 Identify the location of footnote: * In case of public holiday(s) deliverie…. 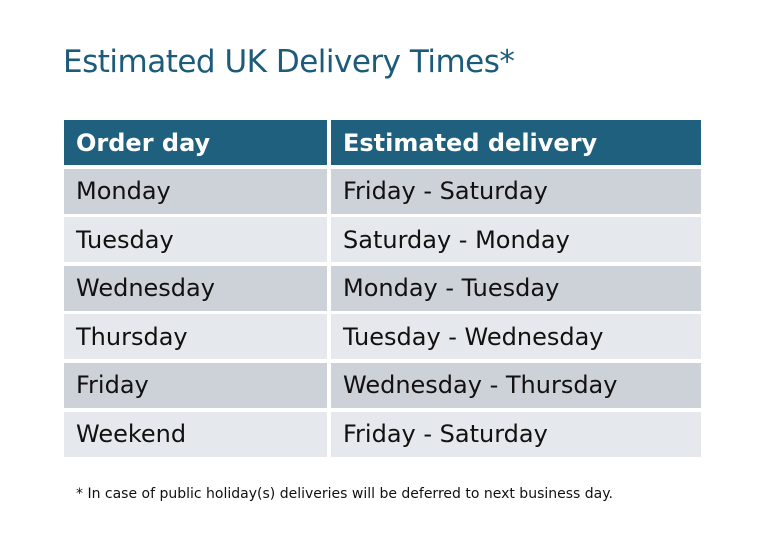
(344, 494).